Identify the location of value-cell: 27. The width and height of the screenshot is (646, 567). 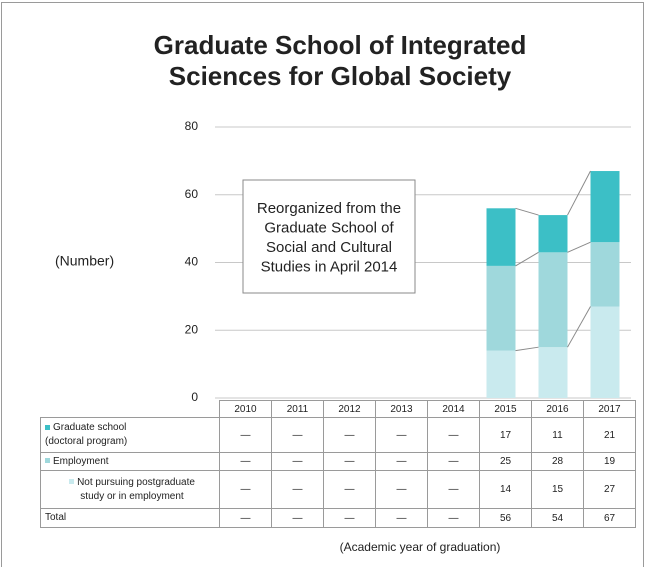
(609, 489).